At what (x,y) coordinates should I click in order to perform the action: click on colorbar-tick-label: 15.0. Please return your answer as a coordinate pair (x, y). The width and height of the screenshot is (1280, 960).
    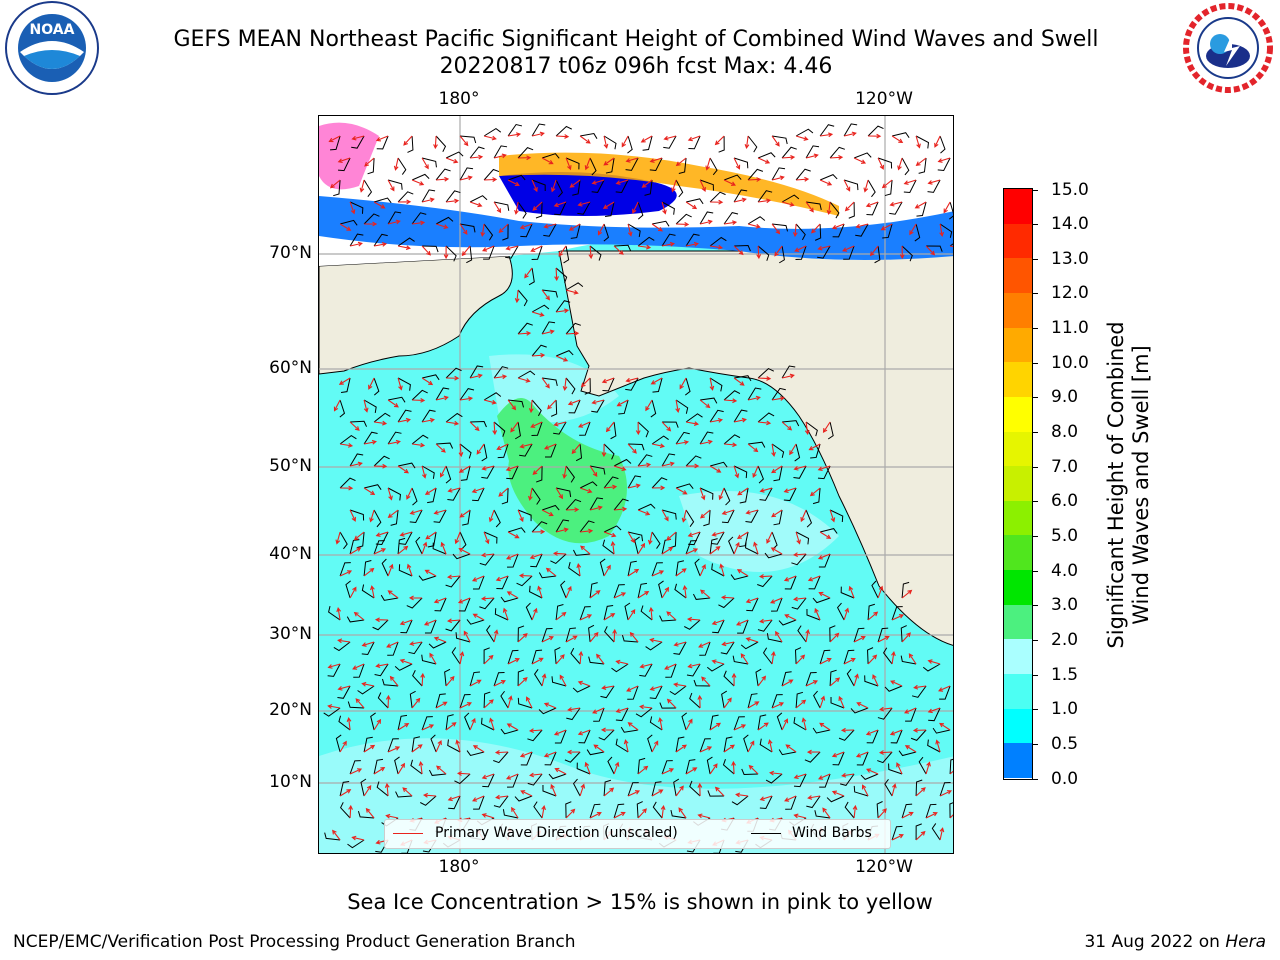
    Looking at the image, I should click on (1060, 190).